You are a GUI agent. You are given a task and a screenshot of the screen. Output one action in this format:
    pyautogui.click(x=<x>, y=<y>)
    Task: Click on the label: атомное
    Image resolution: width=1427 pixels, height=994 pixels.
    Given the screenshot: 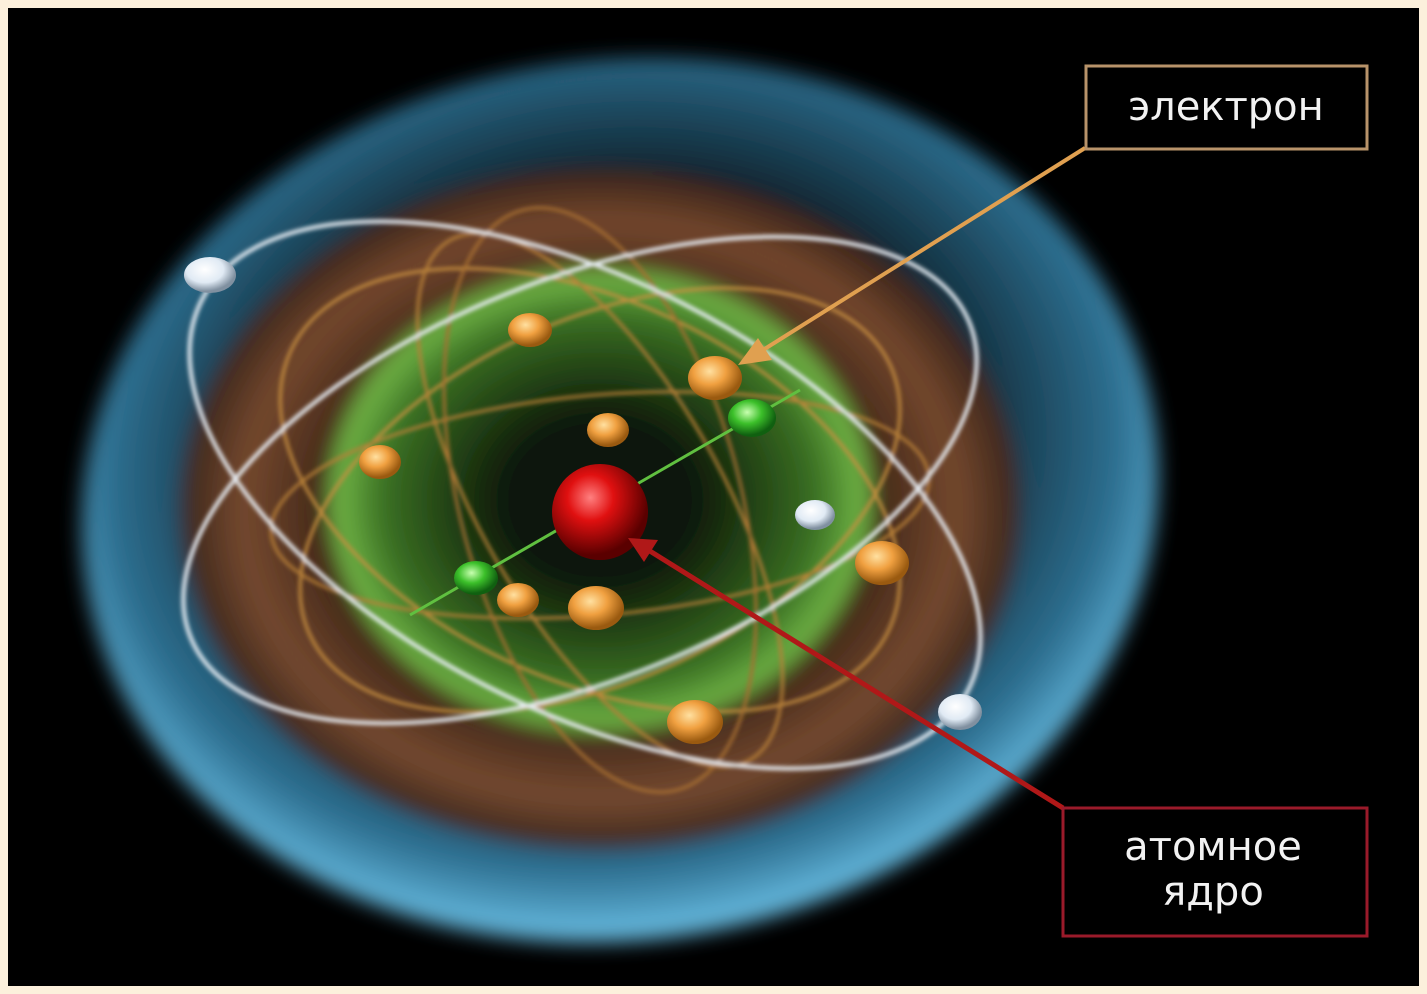 What is the action you would take?
    pyautogui.click(x=1213, y=847)
    